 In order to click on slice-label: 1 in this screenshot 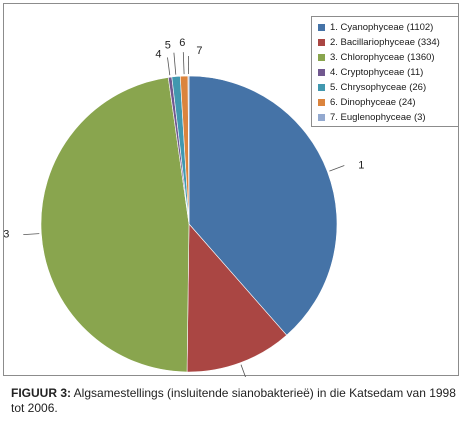, I will do `click(361, 166)`.